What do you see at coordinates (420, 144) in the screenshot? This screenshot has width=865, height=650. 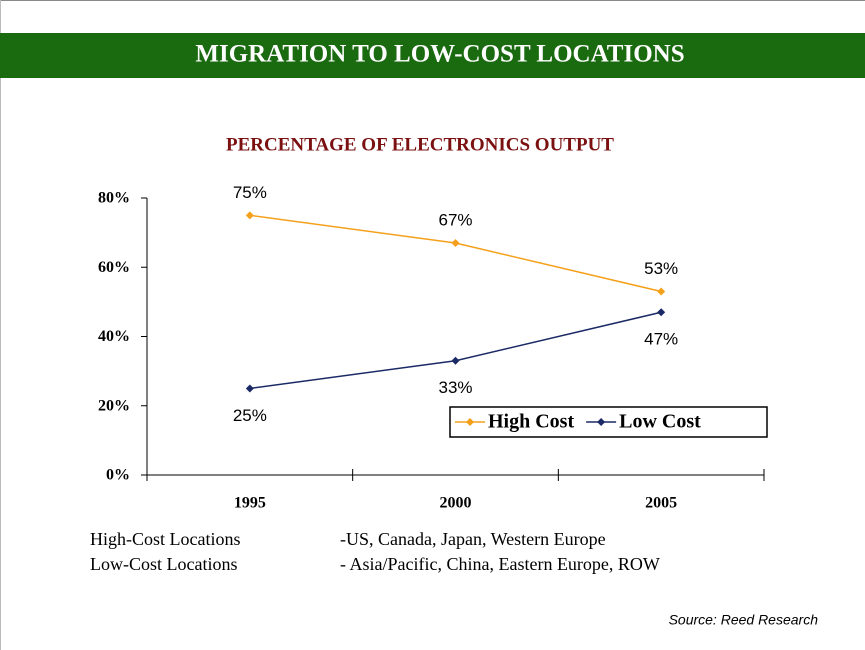 I see `chart-title: PERCENTAGE OF ELECTRONICS OUTPUT` at bounding box center [420, 144].